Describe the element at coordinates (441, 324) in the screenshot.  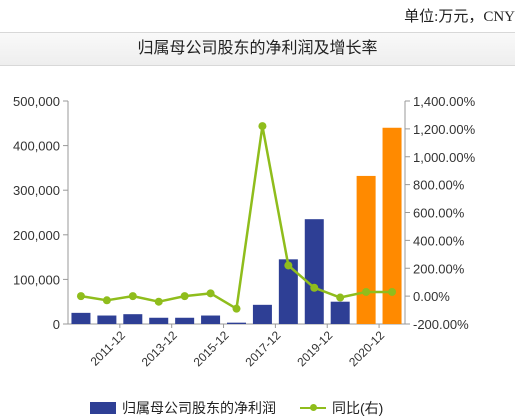
I see `right-axis-tick-label: -200.00%` at that location.